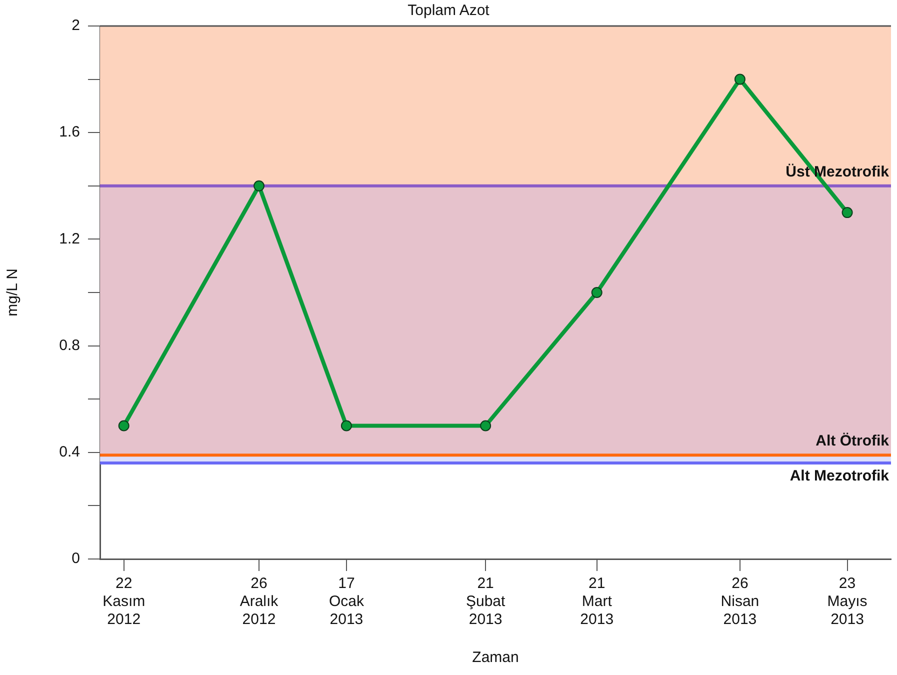 This screenshot has width=897, height=675. I want to click on x-tick-label: 23 Mayıs 2013, so click(847, 601).